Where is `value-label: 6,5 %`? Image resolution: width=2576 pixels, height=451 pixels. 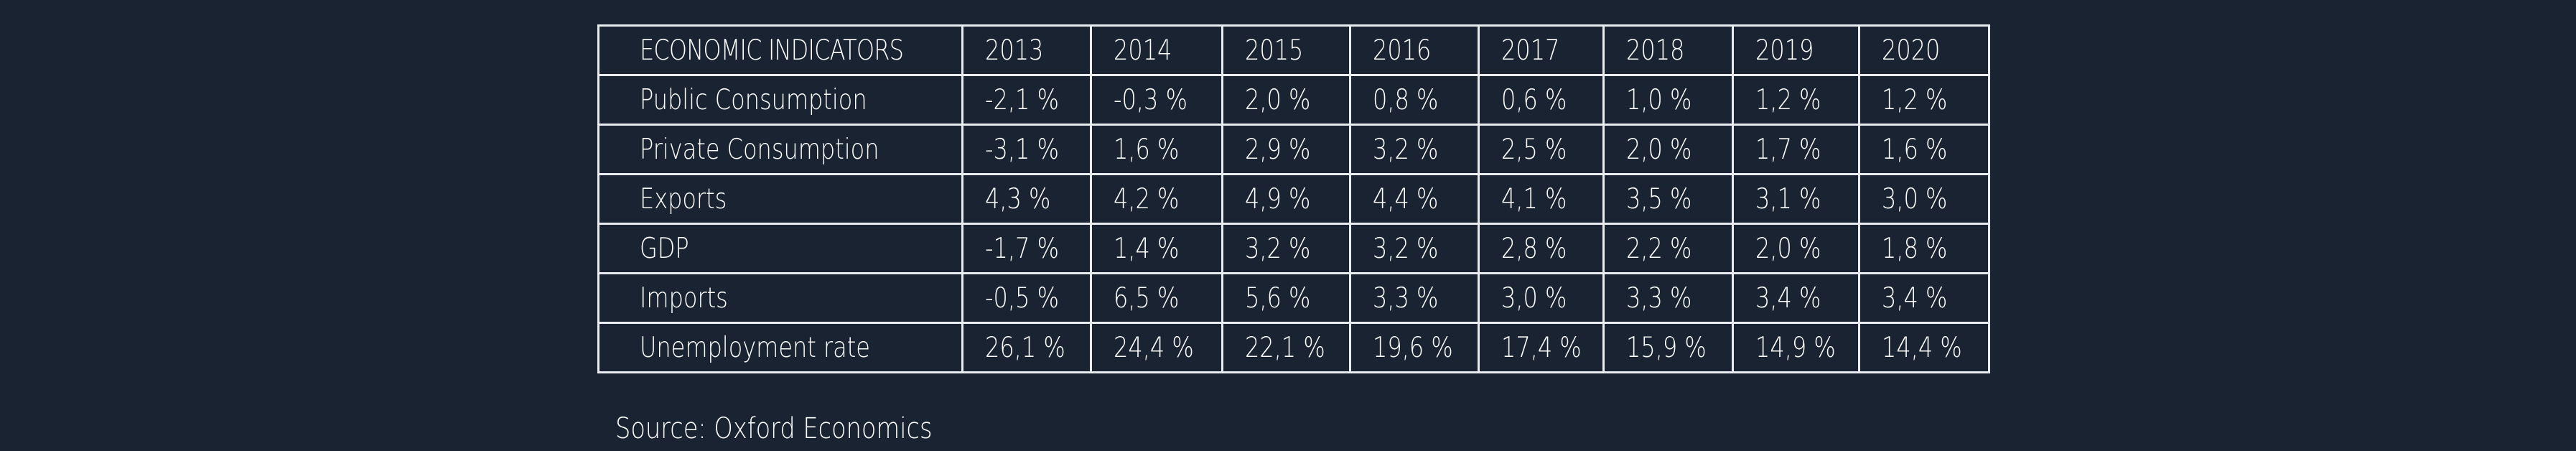 value-label: 6,5 % is located at coordinates (1146, 298).